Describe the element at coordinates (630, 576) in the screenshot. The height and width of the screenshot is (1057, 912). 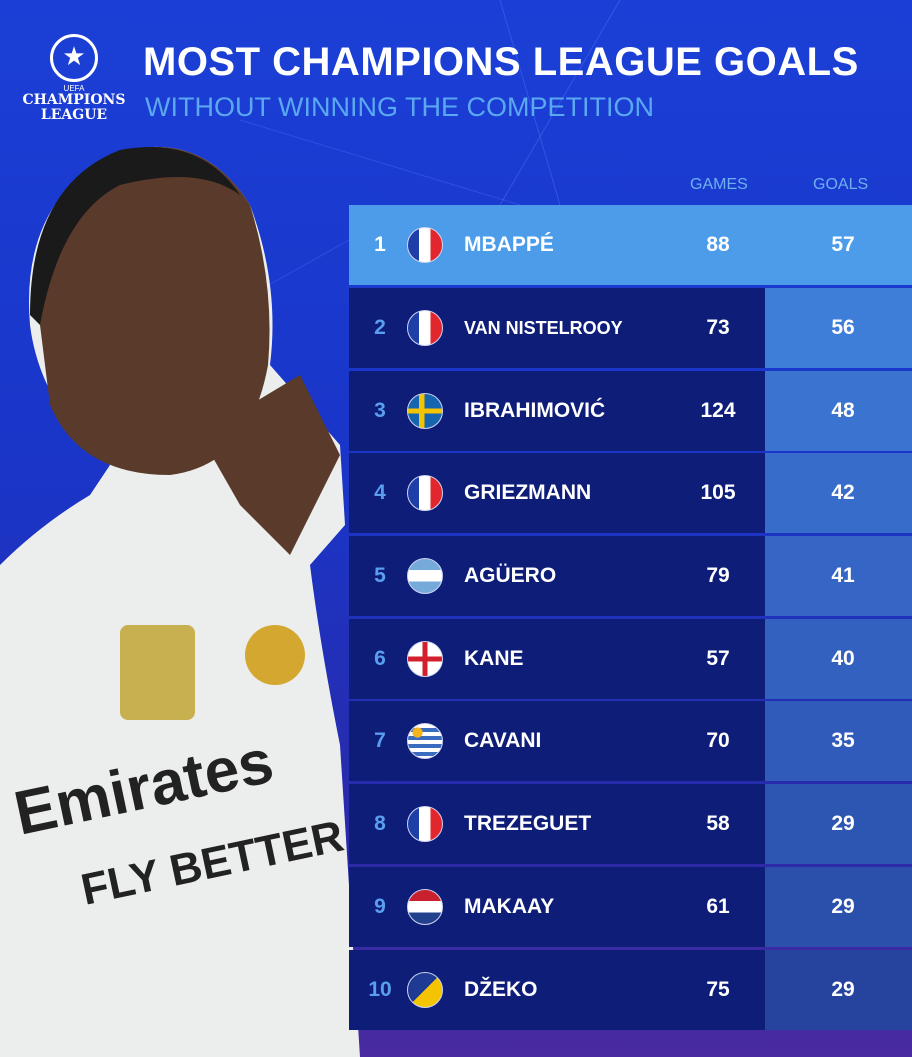
I see `table-row: 5 AGÜERO 79 41` at that location.